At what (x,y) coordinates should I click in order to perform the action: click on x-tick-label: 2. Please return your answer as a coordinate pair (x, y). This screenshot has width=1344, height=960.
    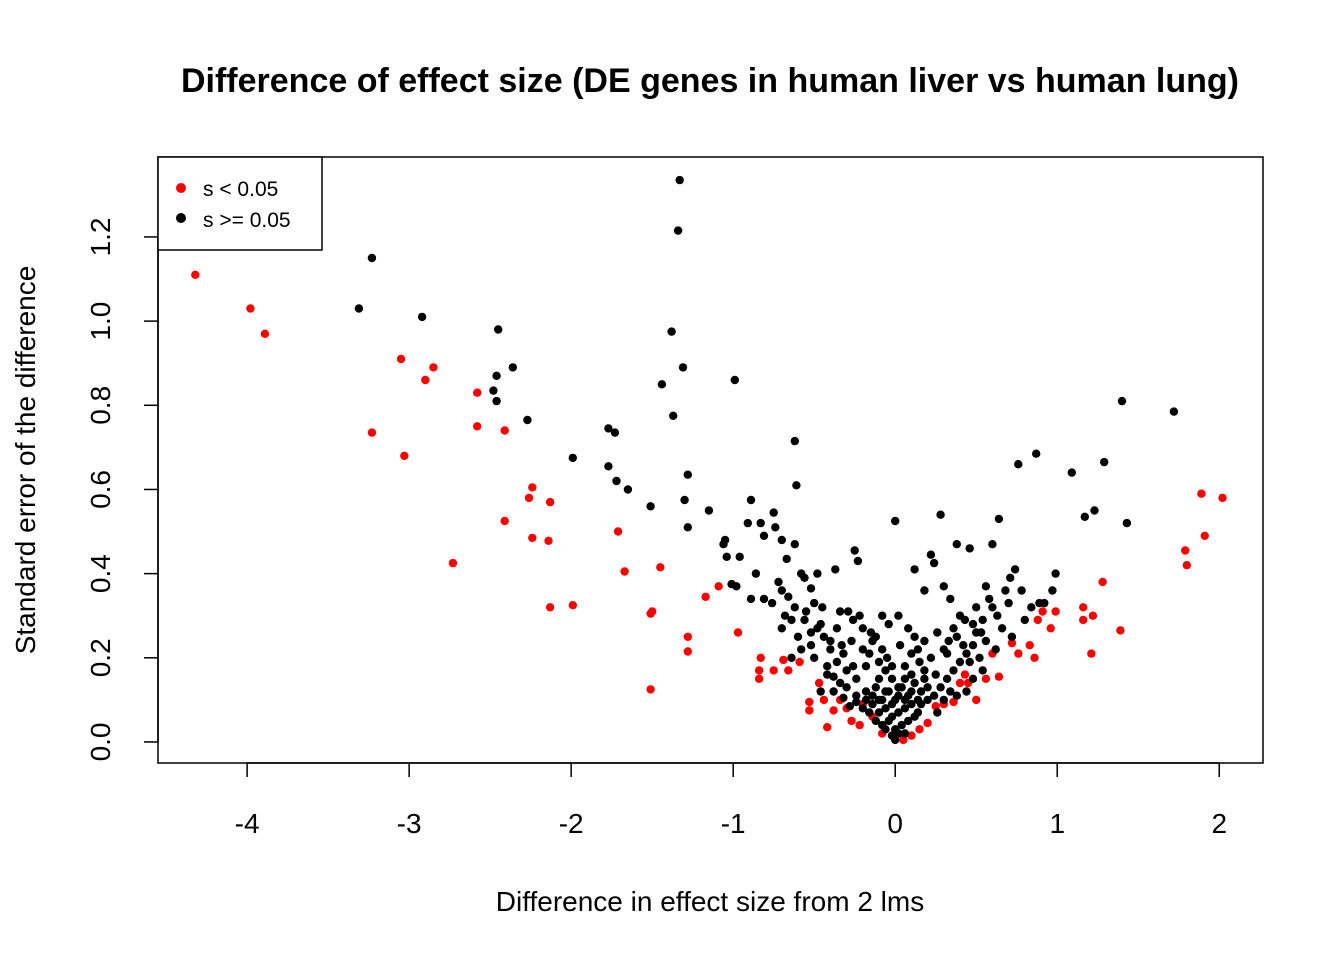
    Looking at the image, I should click on (1219, 823).